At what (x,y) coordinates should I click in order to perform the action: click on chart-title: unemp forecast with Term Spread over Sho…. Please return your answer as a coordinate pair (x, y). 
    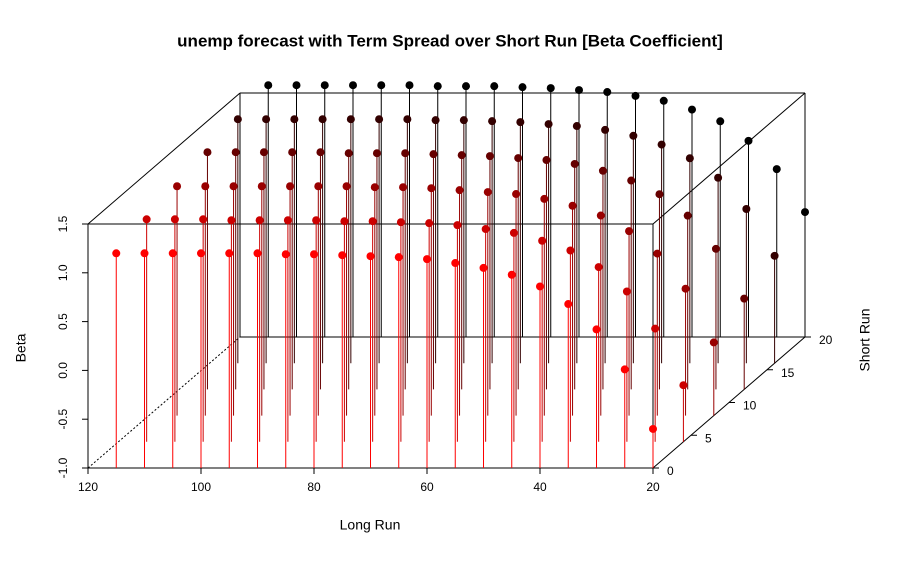
    Looking at the image, I should click on (450, 40).